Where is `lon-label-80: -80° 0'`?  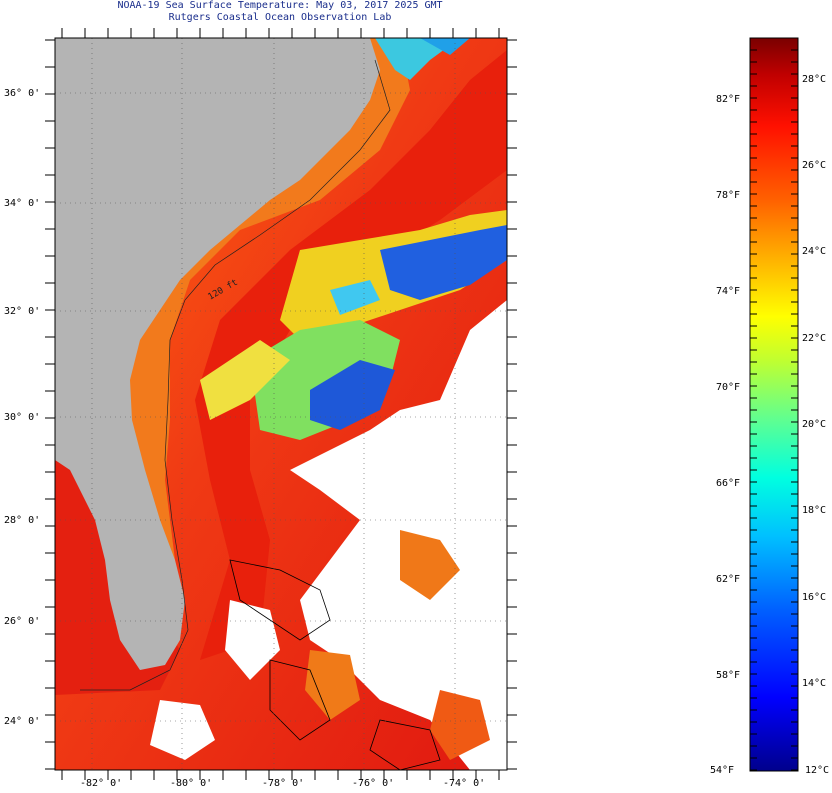 lon-label-80: -80° 0' is located at coordinates (191, 783).